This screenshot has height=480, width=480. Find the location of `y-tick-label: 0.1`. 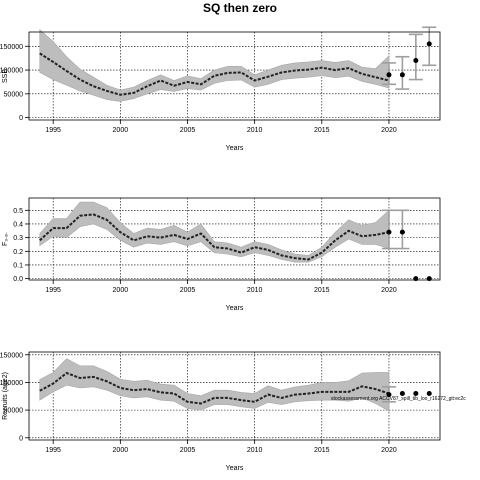

y-tick-label: 0.1 is located at coordinates (18, 265).